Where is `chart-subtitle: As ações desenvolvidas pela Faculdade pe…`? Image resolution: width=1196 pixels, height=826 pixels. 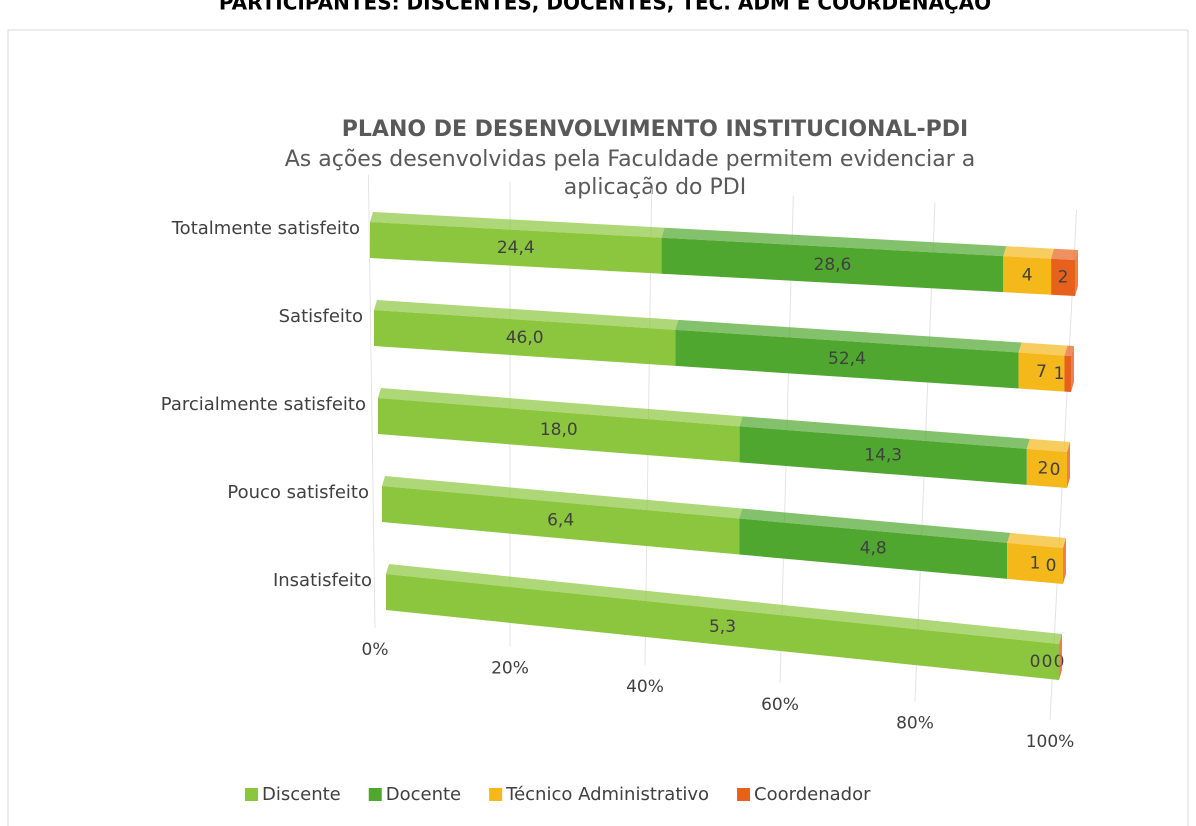
chart-subtitle: As ações desenvolvidas pela Faculdade pe… is located at coordinates (630, 159).